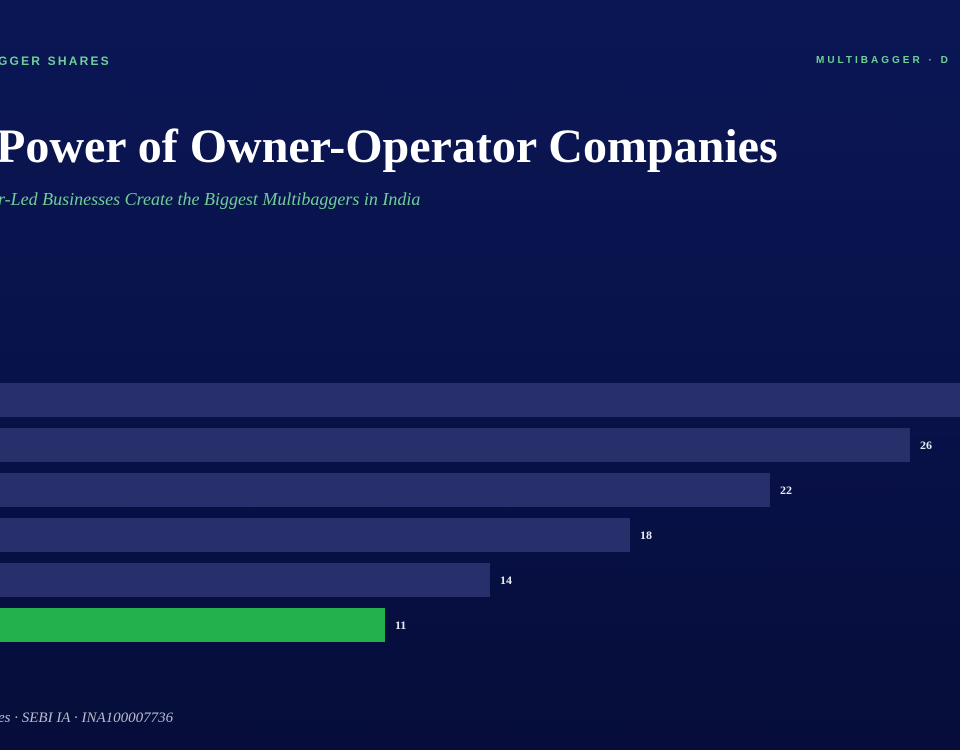 Image resolution: width=960 pixels, height=750 pixels. What do you see at coordinates (926, 445) in the screenshot?
I see `value-label: 26` at bounding box center [926, 445].